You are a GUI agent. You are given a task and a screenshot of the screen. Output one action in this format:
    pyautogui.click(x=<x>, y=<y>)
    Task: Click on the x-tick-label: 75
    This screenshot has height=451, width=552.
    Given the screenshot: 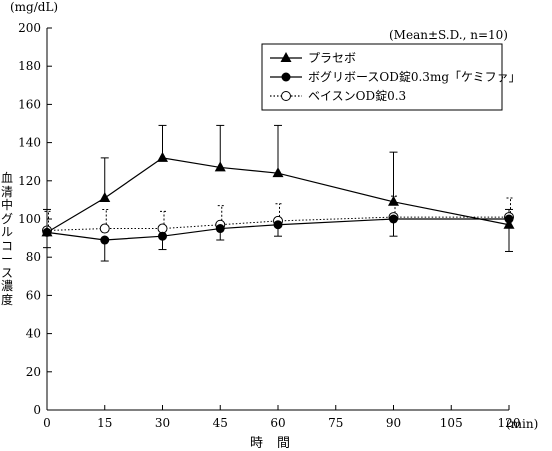 What is the action you would take?
    pyautogui.click(x=335, y=423)
    